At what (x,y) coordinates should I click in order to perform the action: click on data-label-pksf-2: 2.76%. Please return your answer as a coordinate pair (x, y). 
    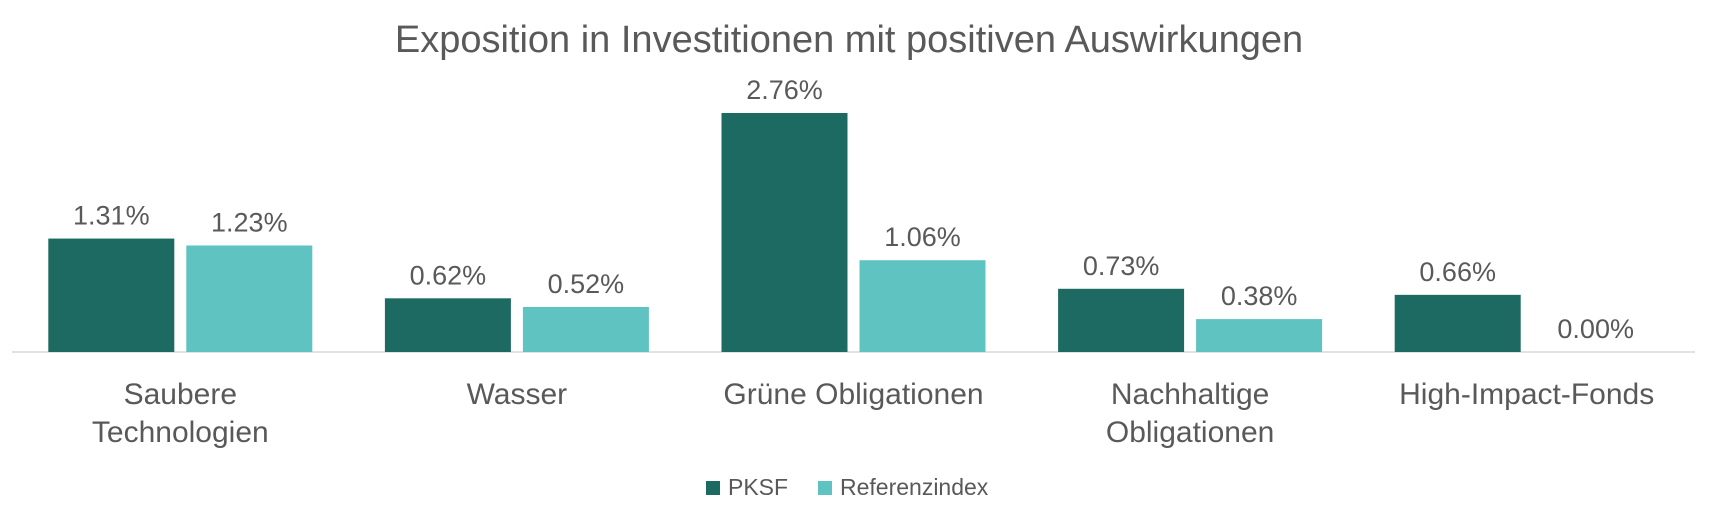
    Looking at the image, I should click on (784, 90).